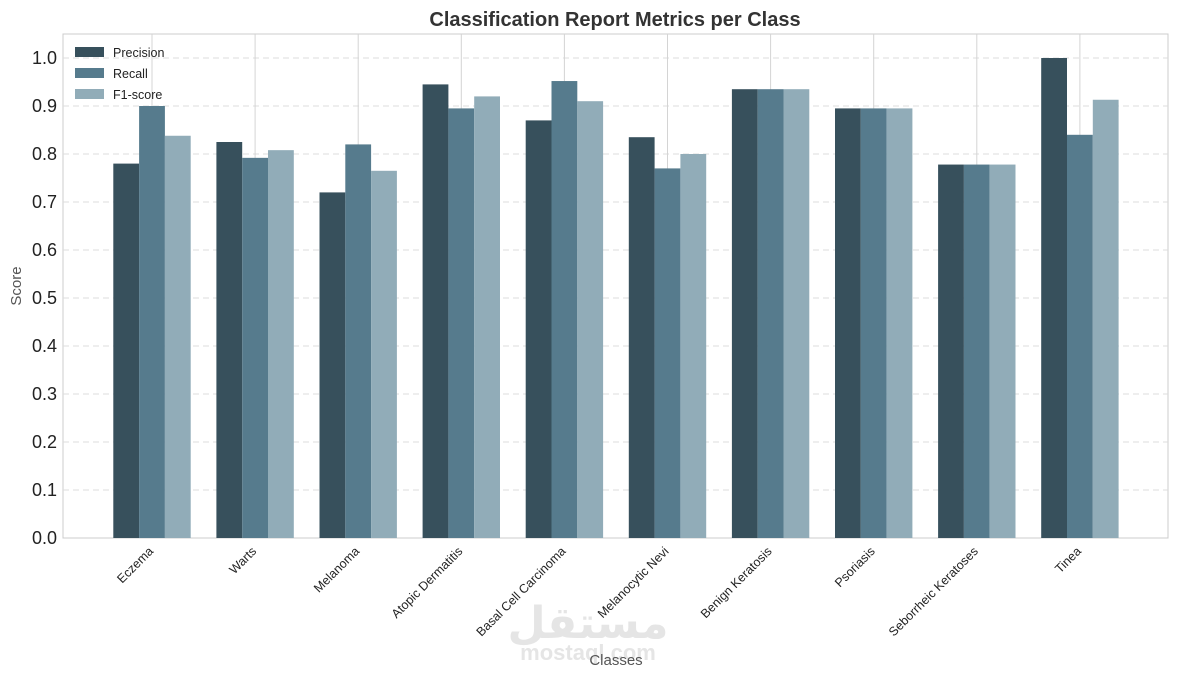 This screenshot has height=678, width=1178. I want to click on y-tick-label: 0.8, so click(44, 154).